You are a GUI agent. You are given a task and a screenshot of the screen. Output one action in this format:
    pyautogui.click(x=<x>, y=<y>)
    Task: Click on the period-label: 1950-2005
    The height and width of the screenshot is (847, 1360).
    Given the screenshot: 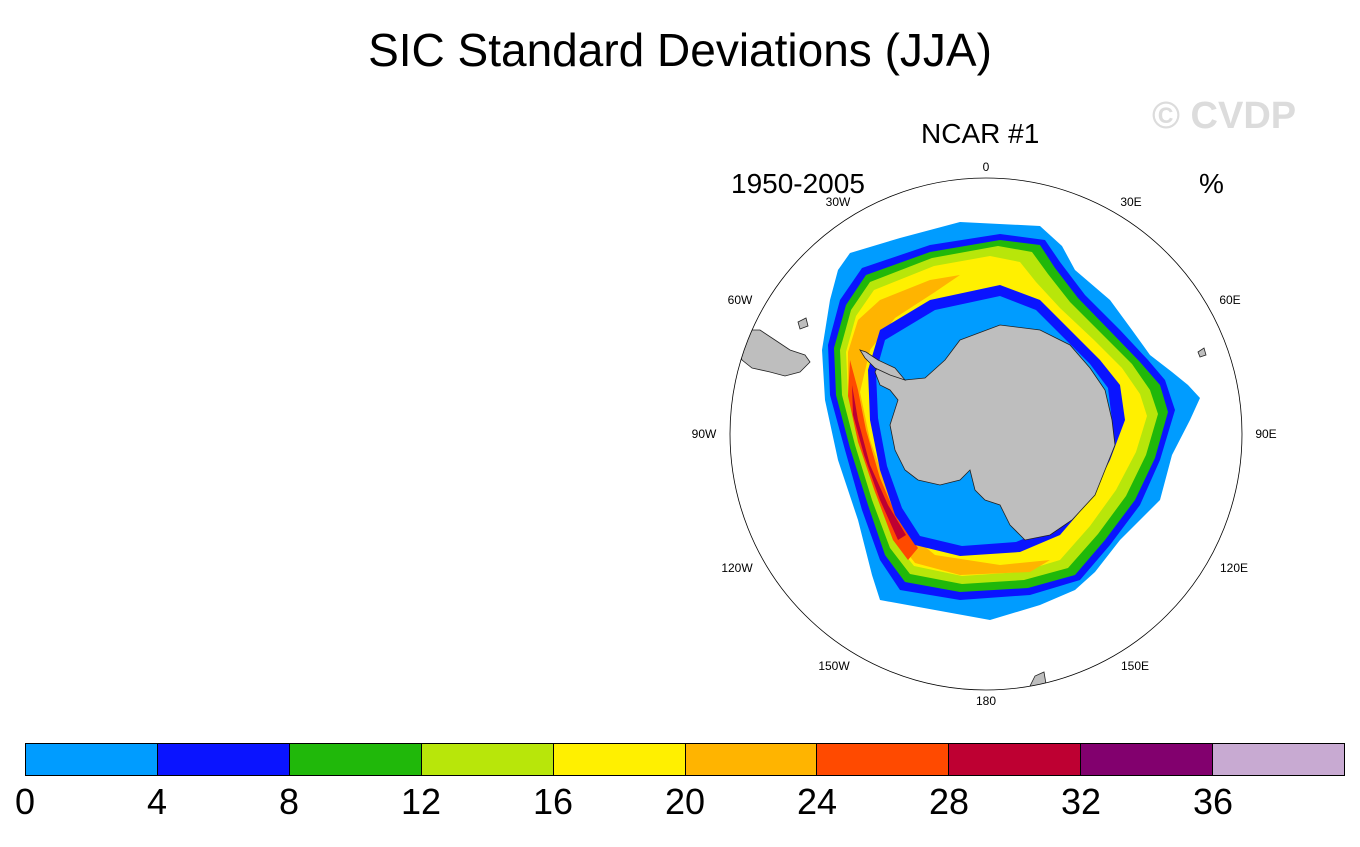 What is the action you would take?
    pyautogui.click(x=798, y=183)
    